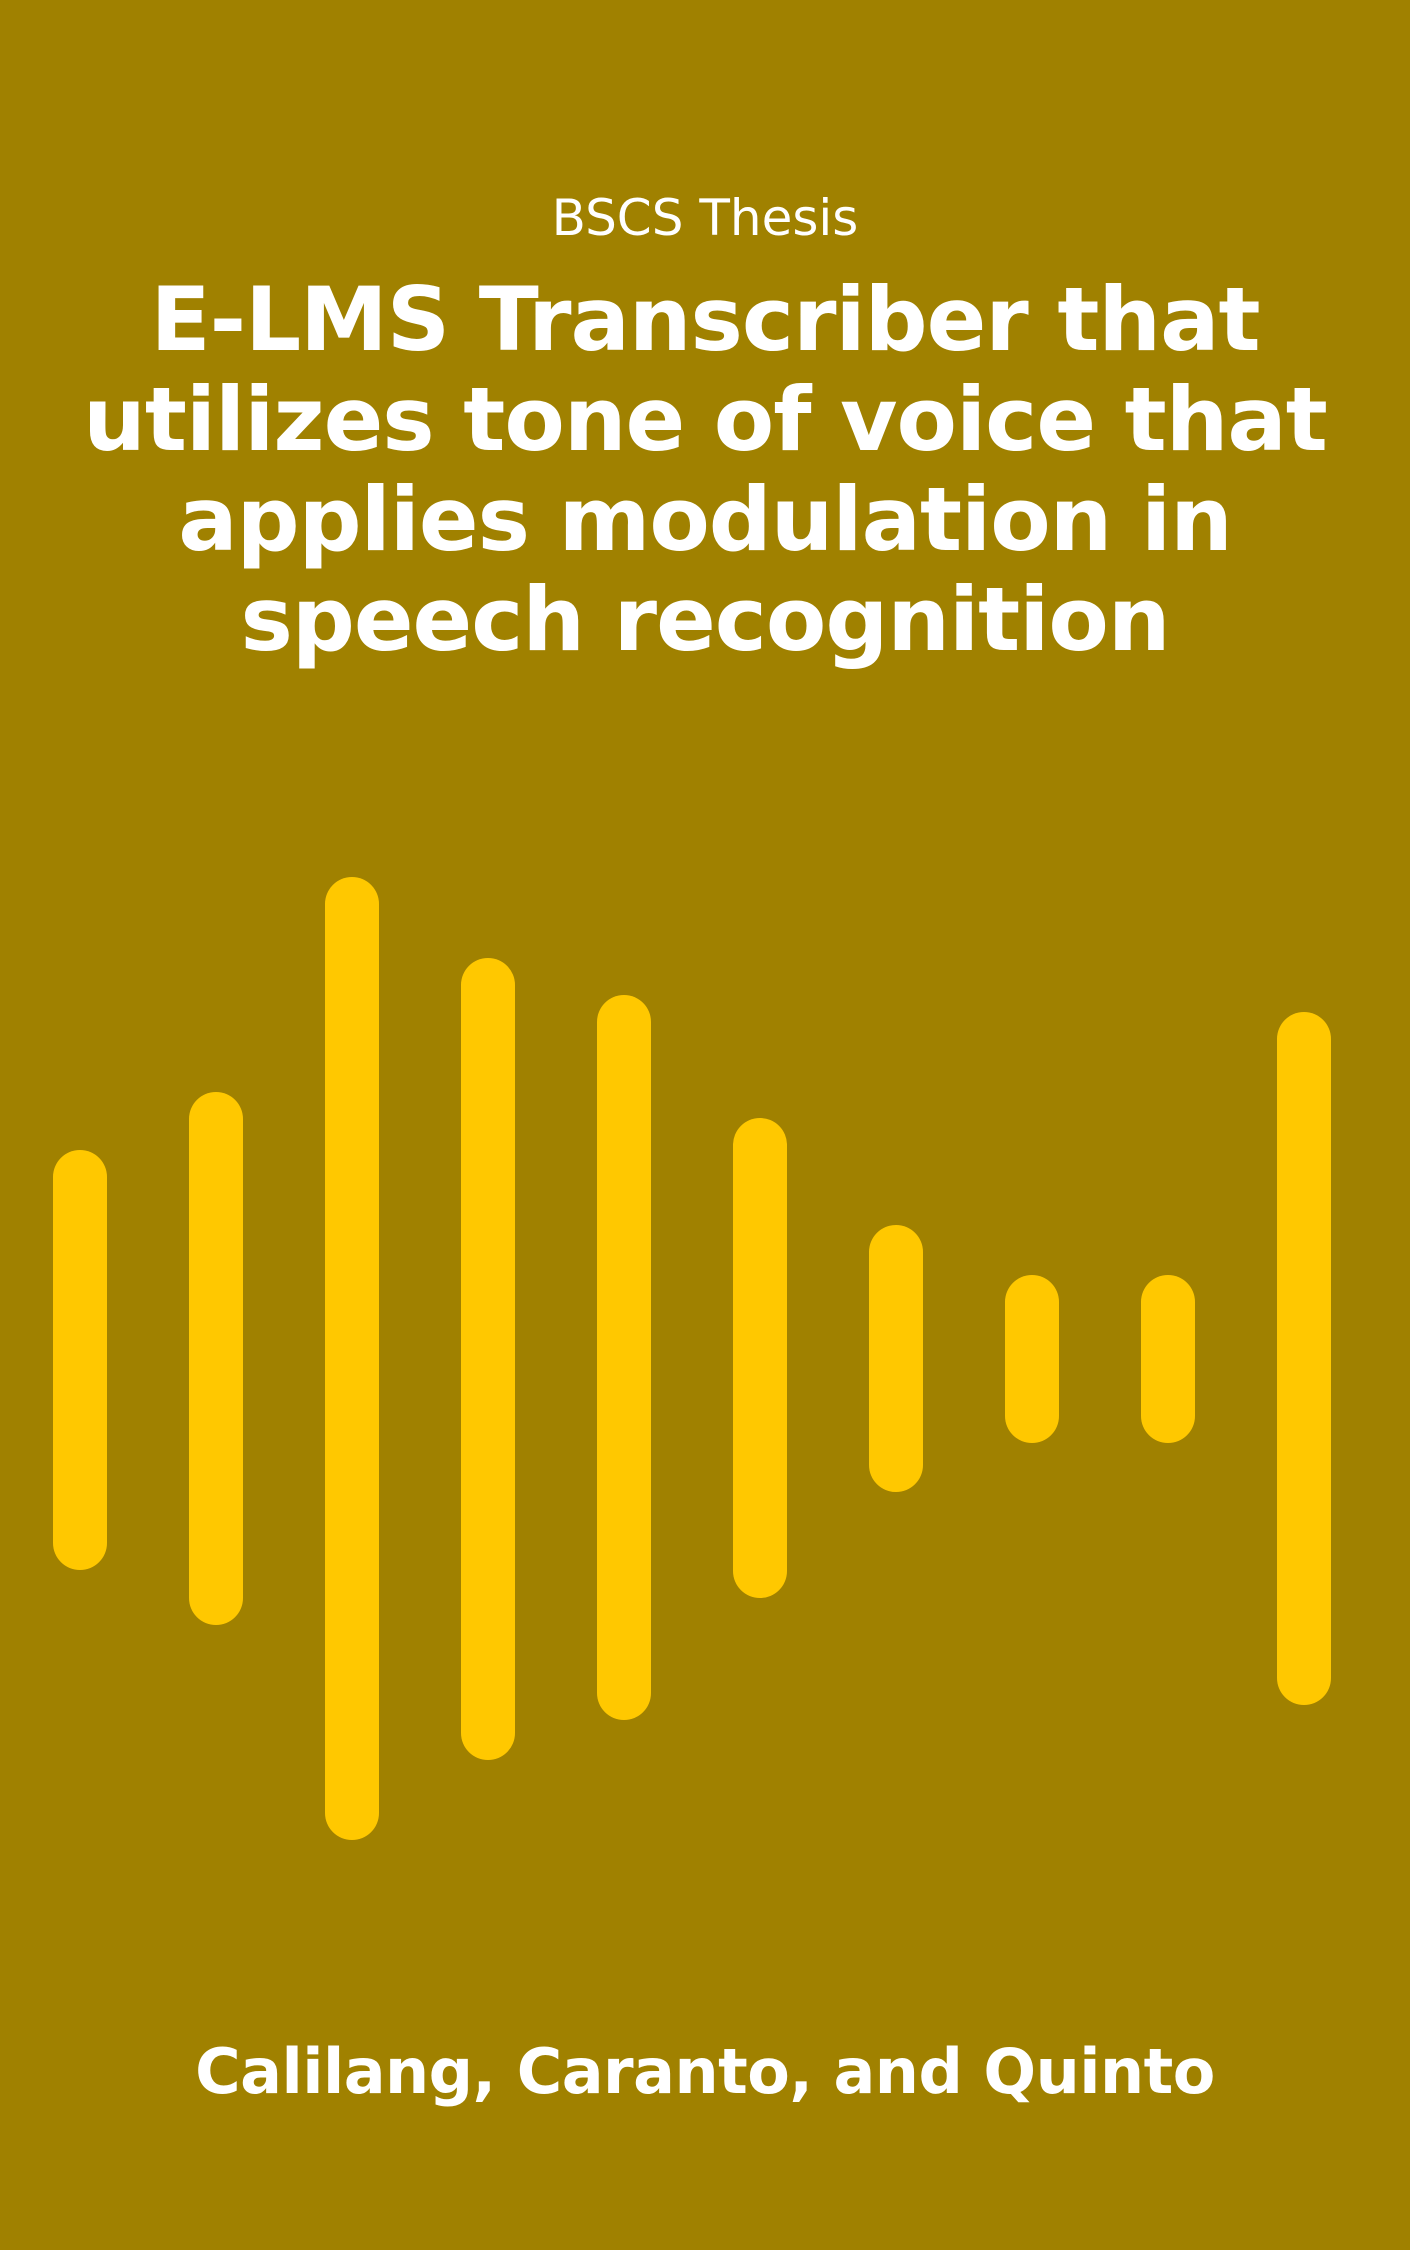 The height and width of the screenshot is (2250, 1410). Describe the element at coordinates (705, 619) in the screenshot. I see `title-line: speech recognition` at that location.